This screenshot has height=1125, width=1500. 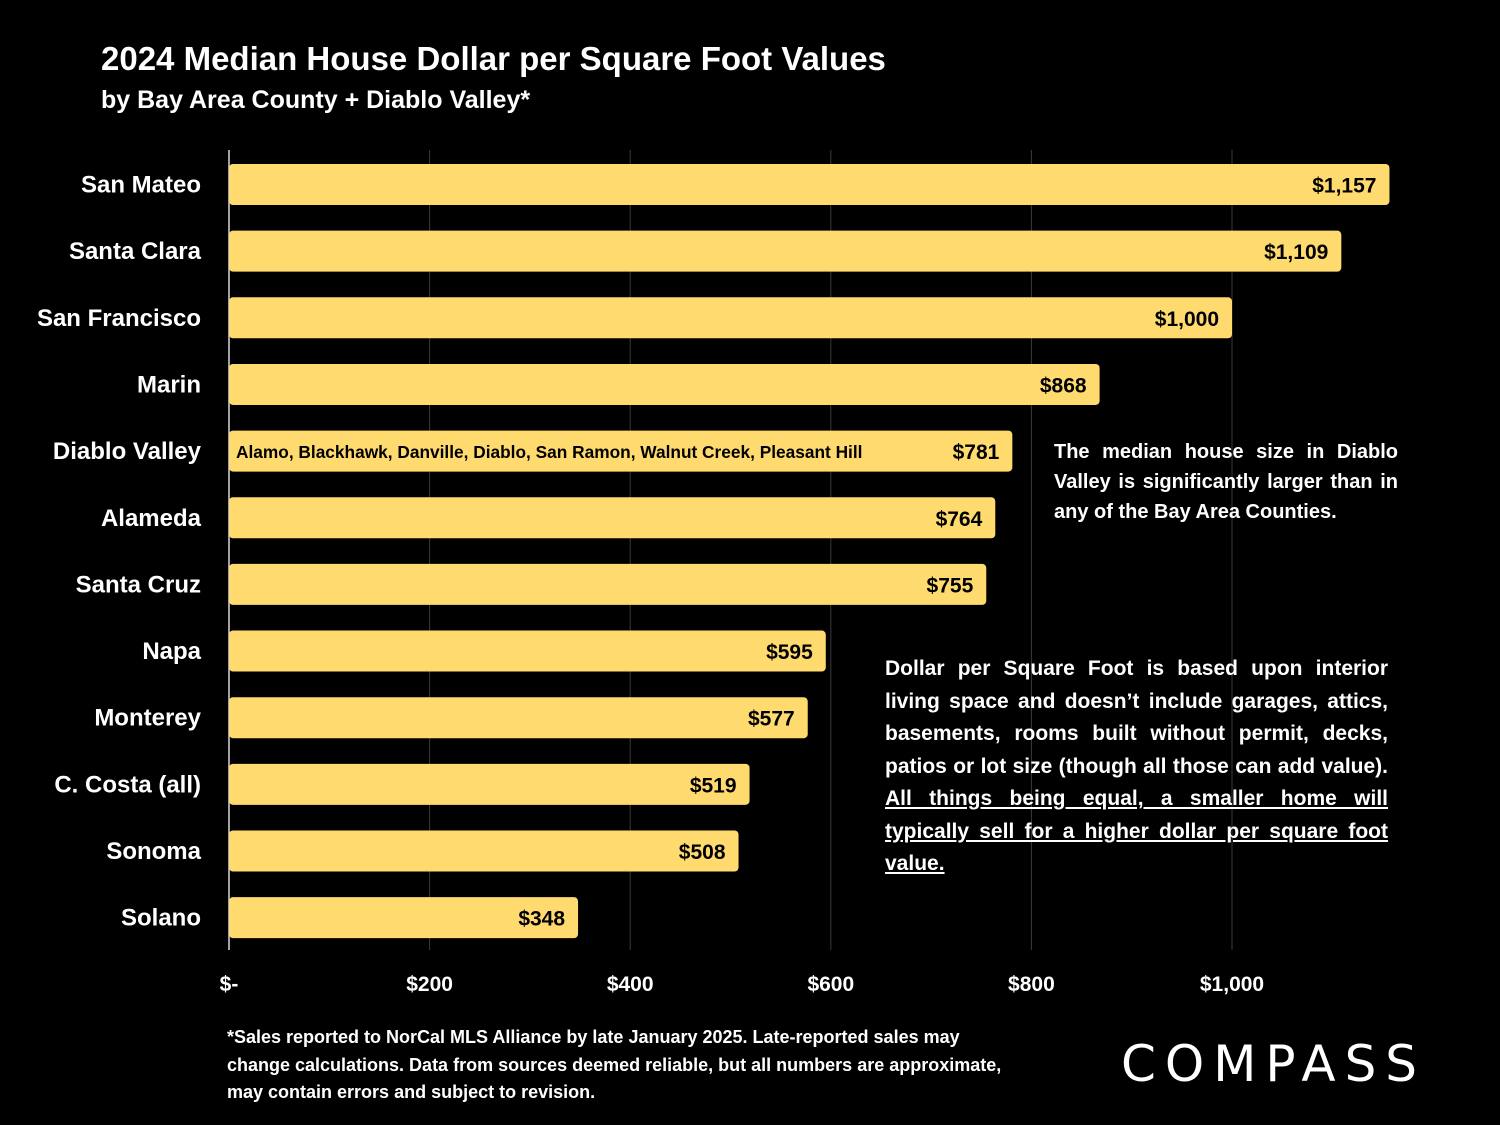 I want to click on data-label-6: $755, so click(x=950, y=585).